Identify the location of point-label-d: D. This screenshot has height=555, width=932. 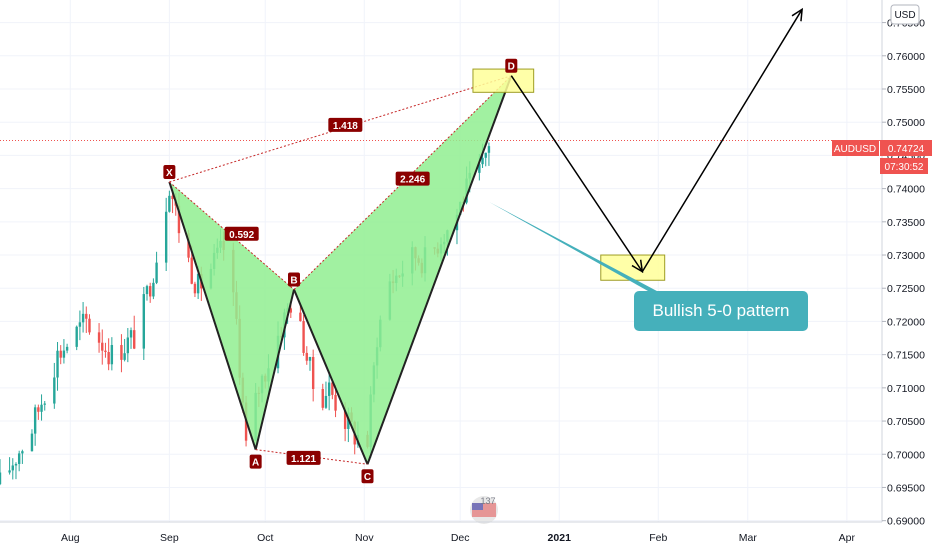
(511, 67).